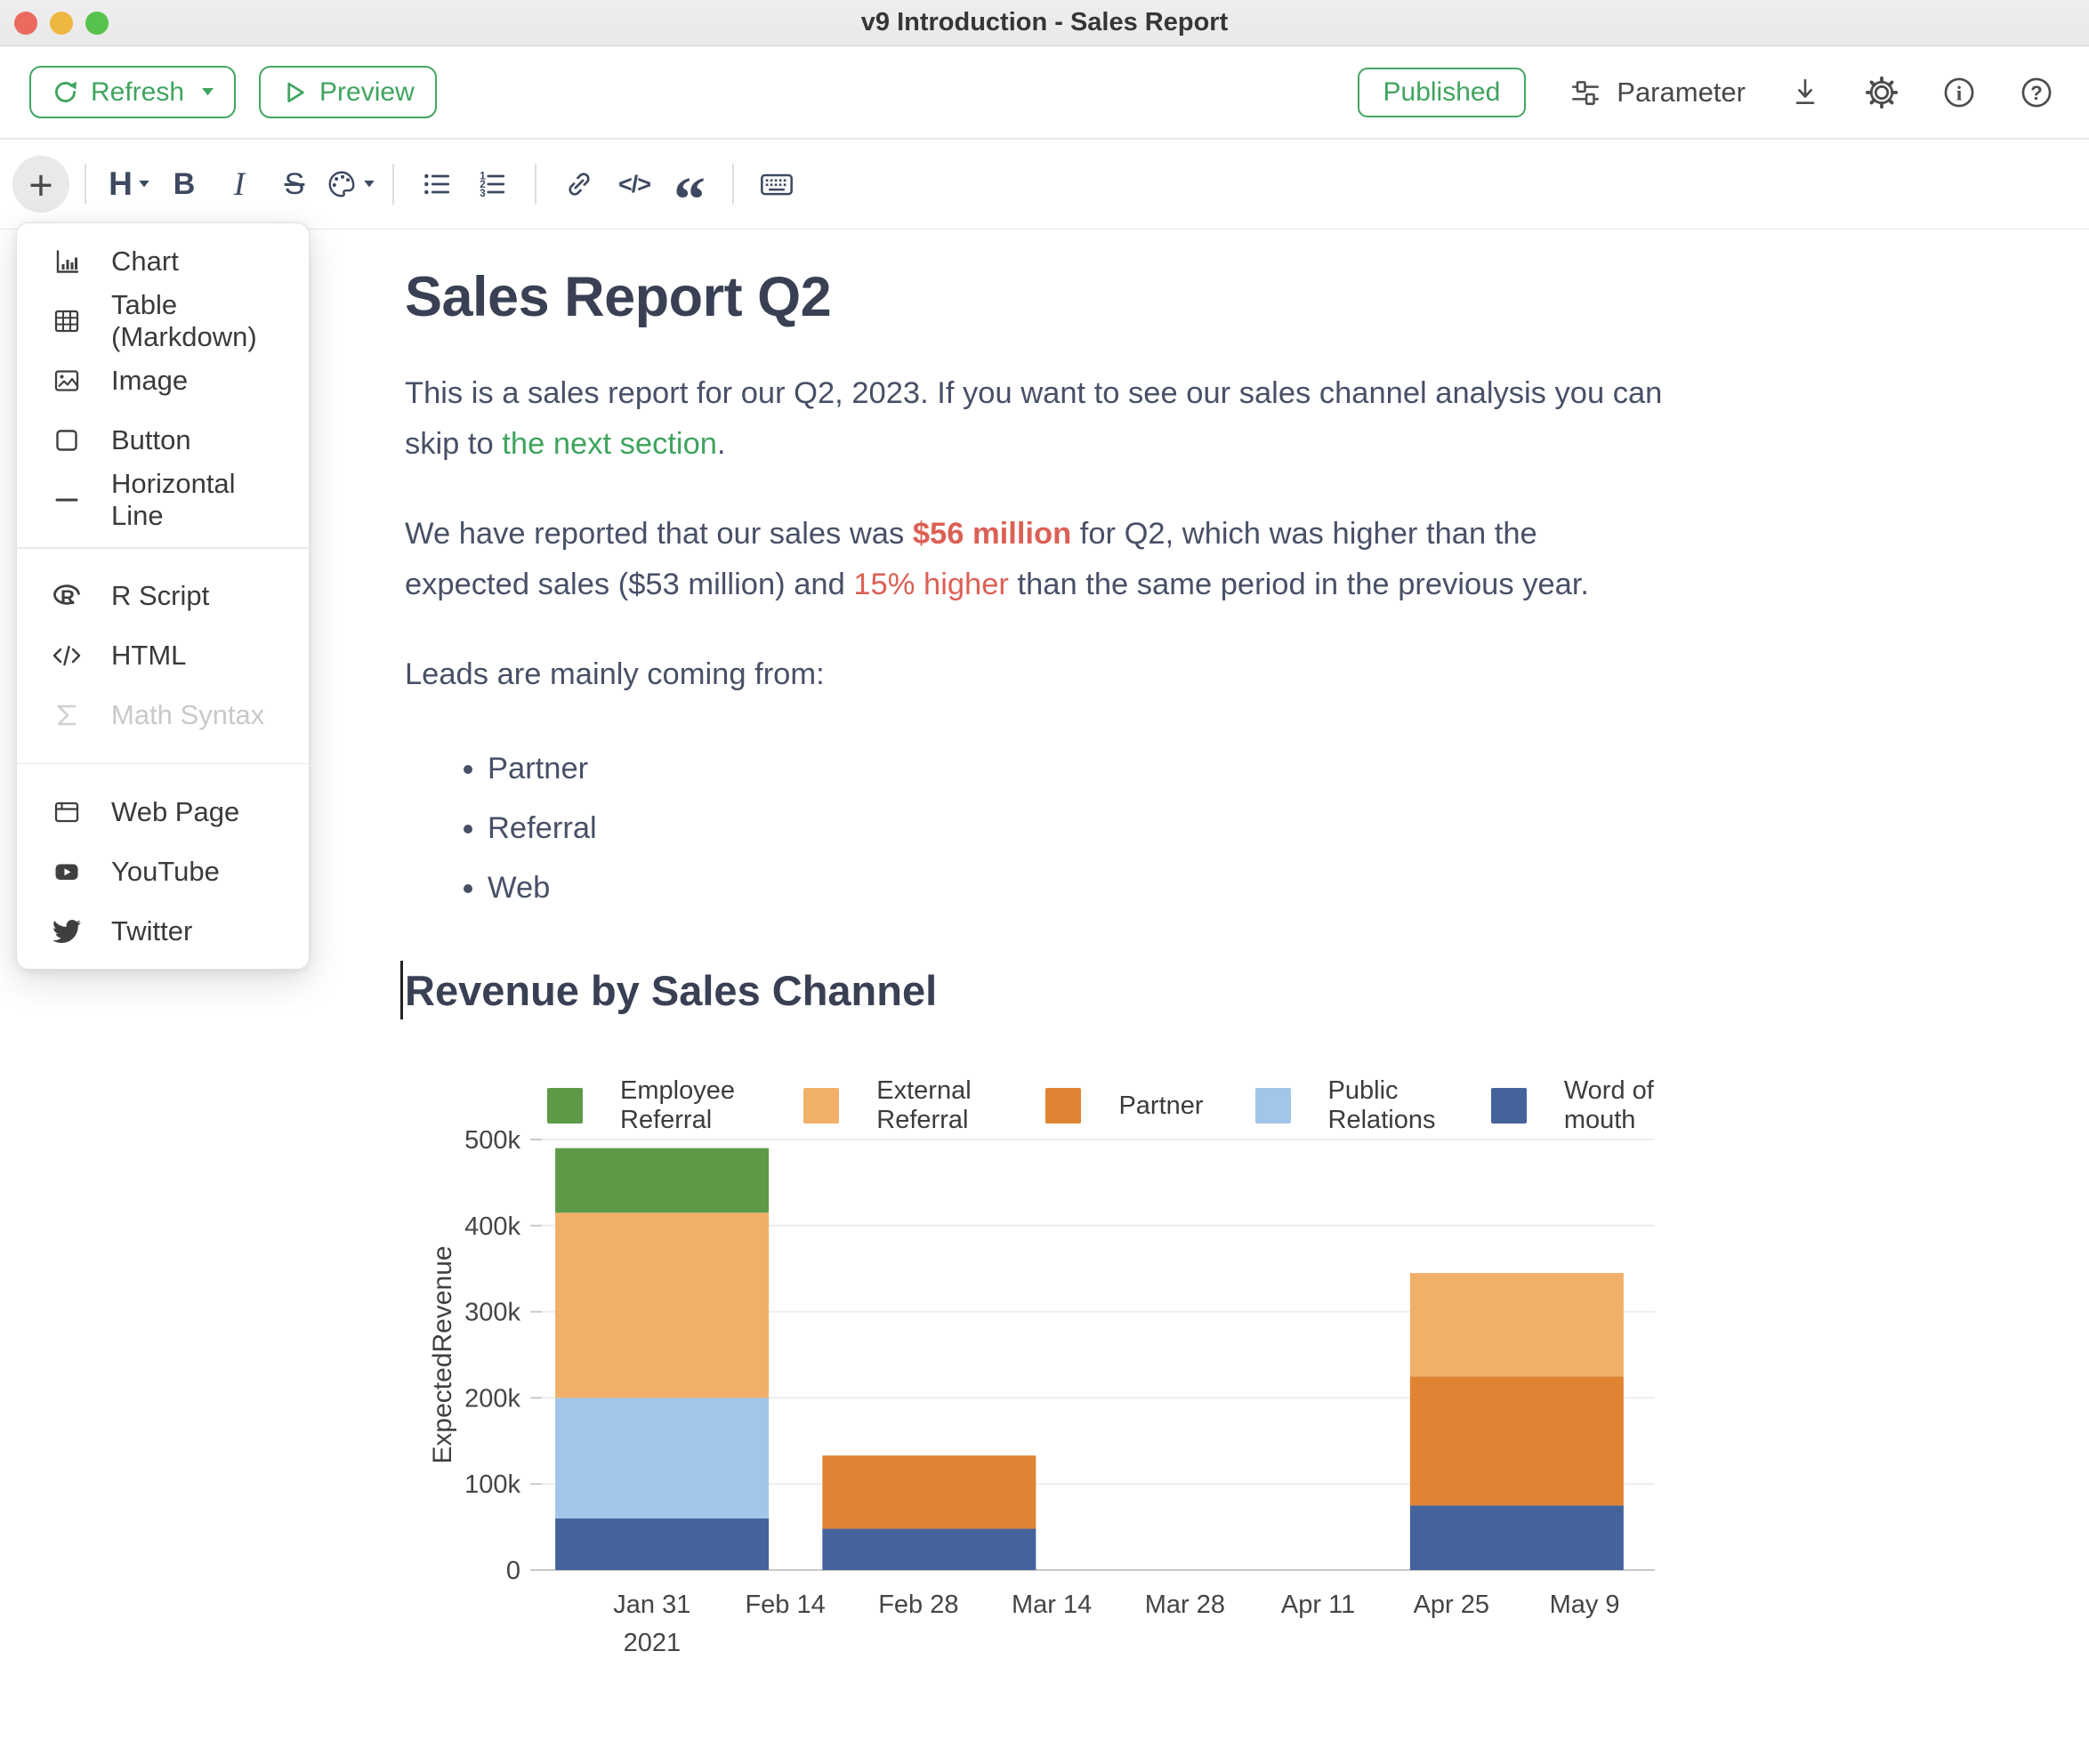 This screenshot has width=2089, height=1764. What do you see at coordinates (1585, 1605) in the screenshot?
I see `svg-text: May 9` at bounding box center [1585, 1605].